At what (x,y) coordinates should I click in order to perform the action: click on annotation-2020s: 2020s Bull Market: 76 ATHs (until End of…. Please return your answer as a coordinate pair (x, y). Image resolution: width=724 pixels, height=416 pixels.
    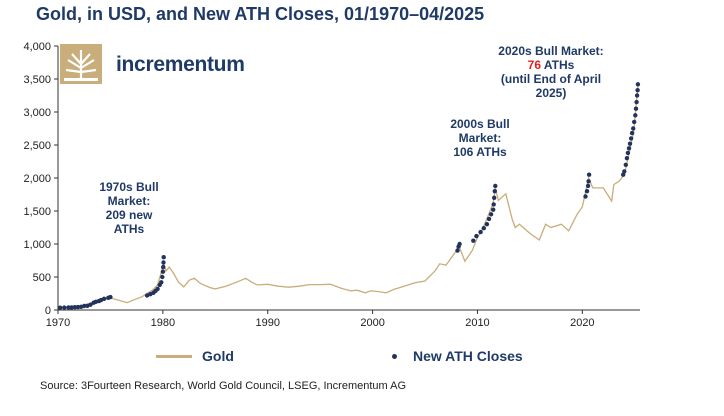
    Looking at the image, I should click on (551, 72).